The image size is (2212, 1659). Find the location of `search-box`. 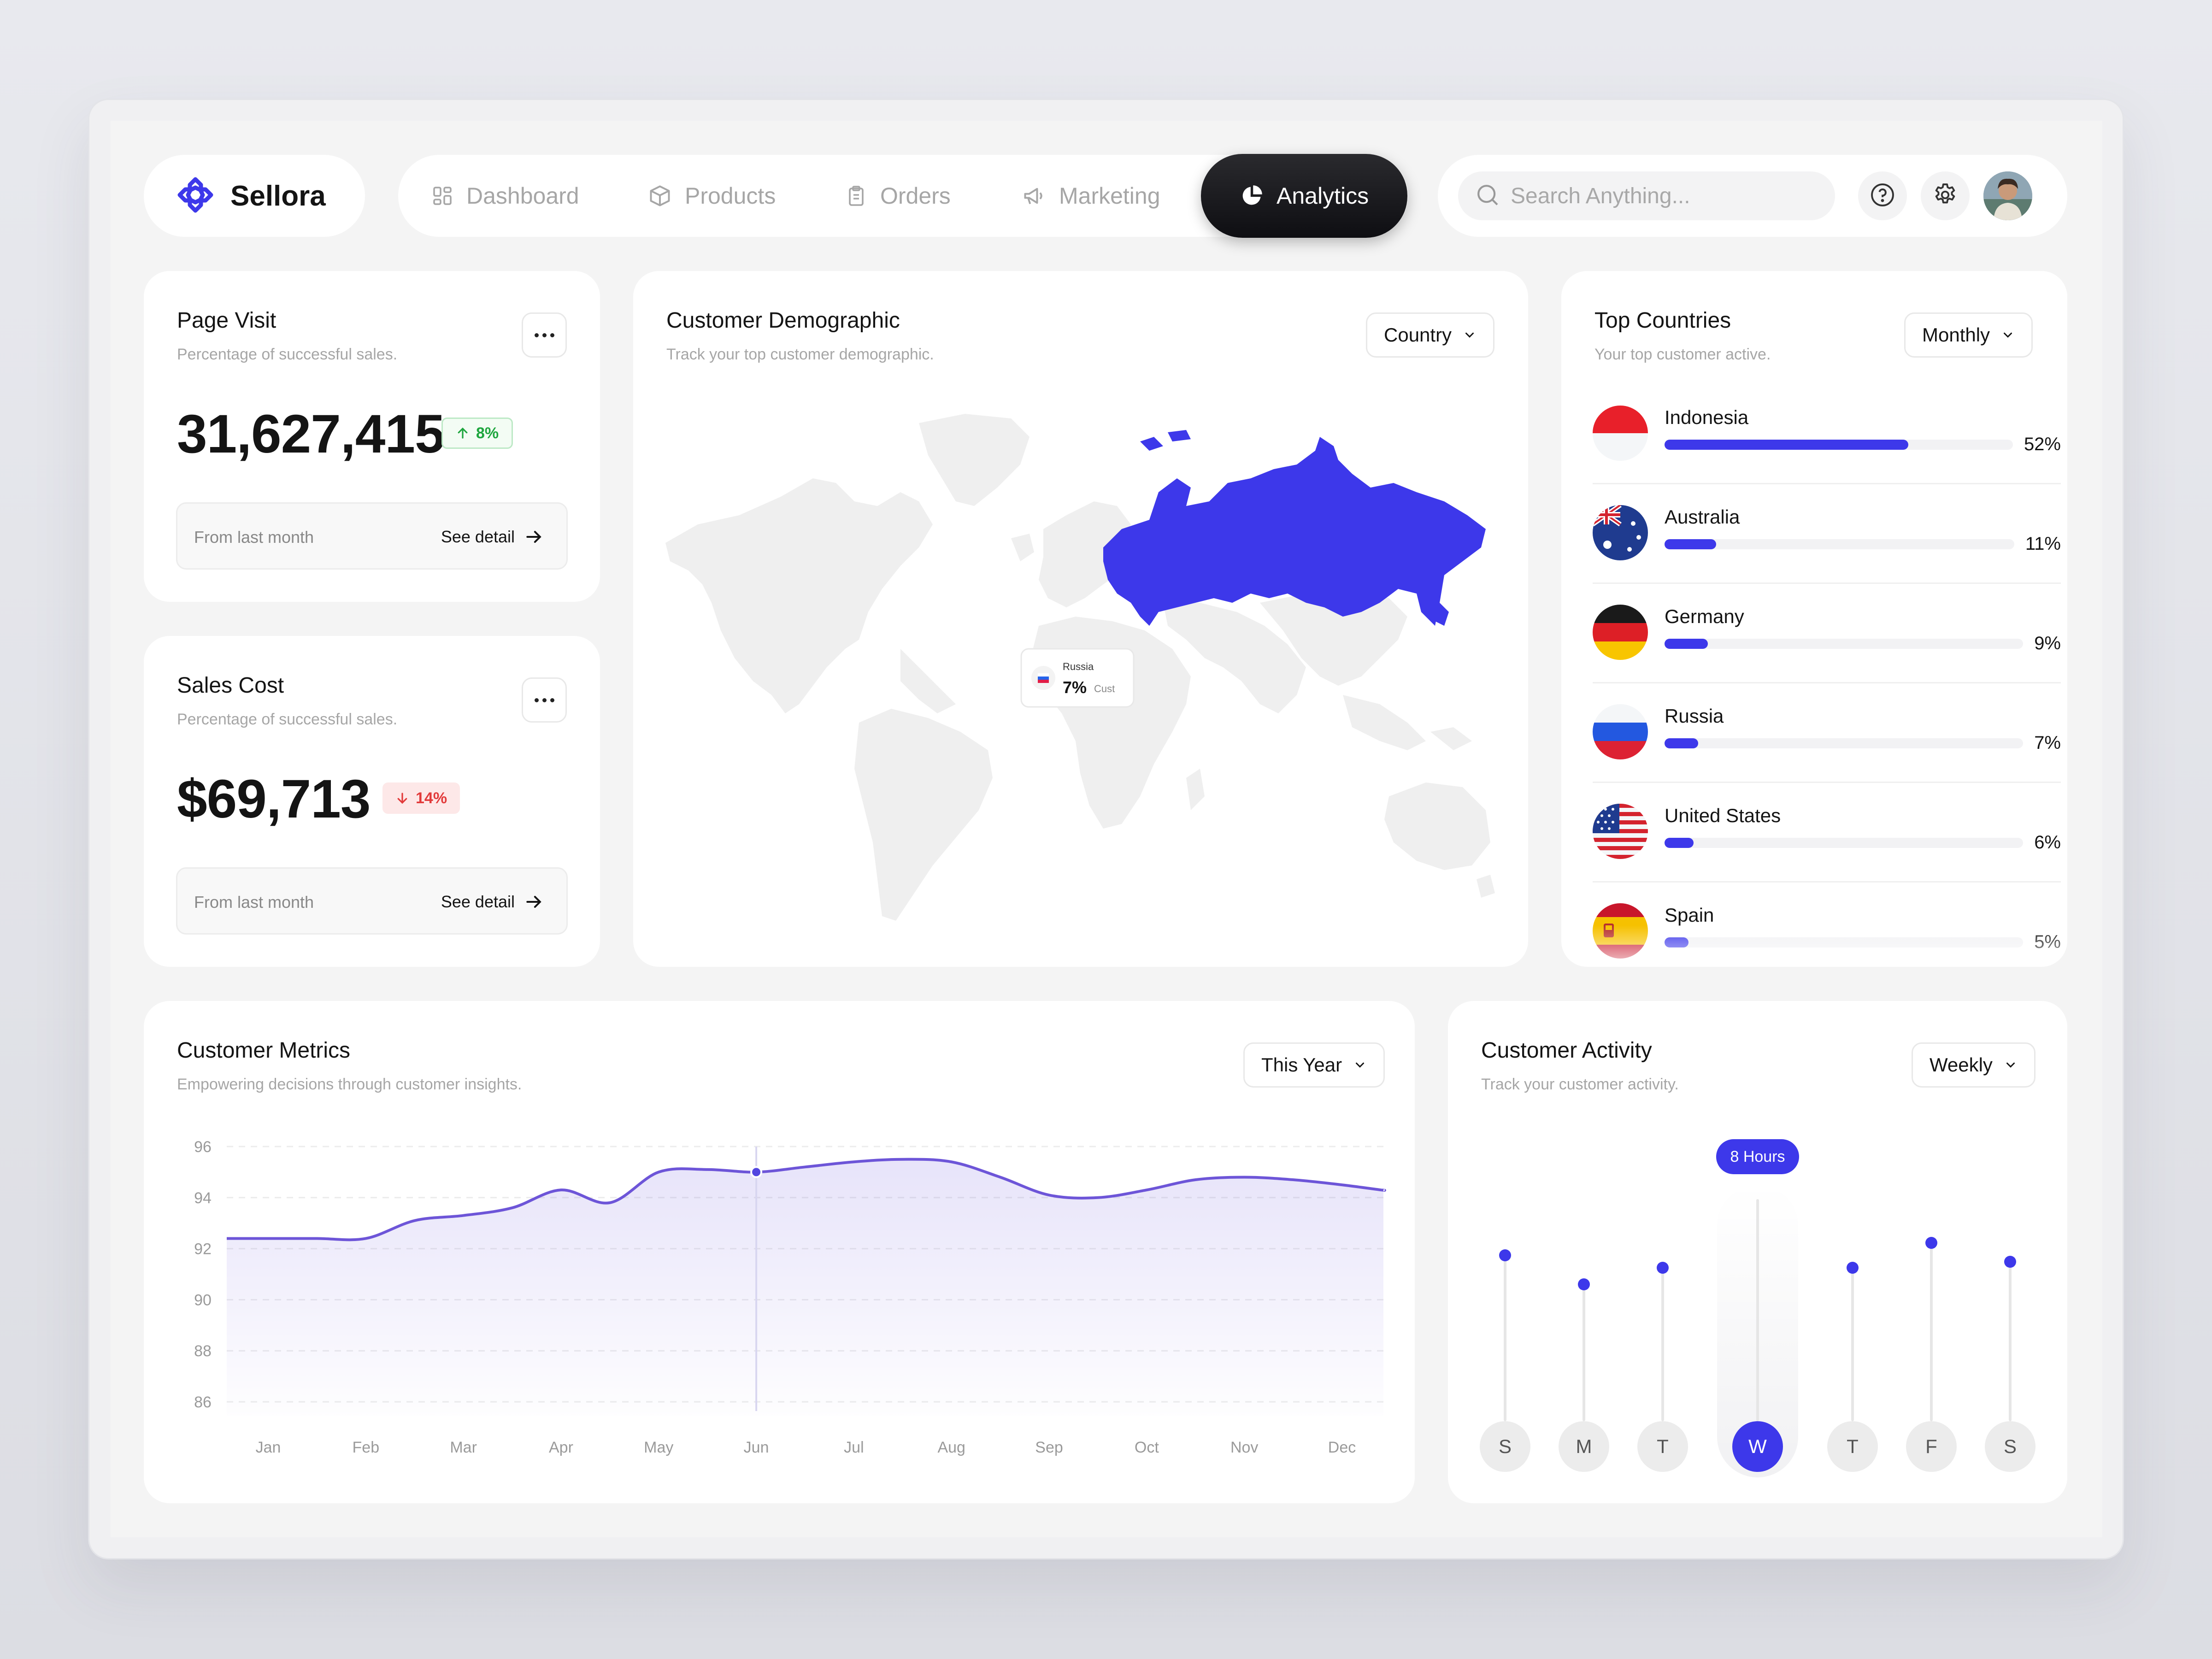

search-box is located at coordinates (1646, 195).